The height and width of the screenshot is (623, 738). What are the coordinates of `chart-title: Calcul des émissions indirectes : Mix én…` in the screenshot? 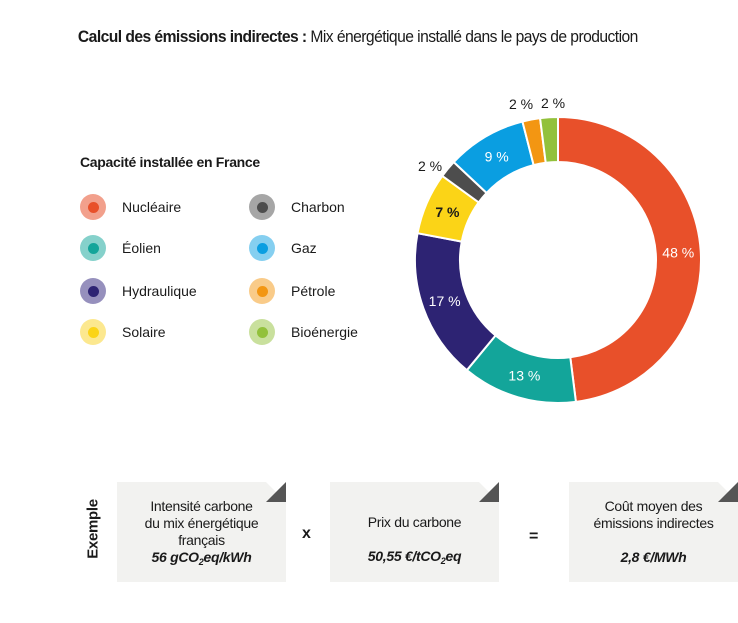 It's located at (358, 37).